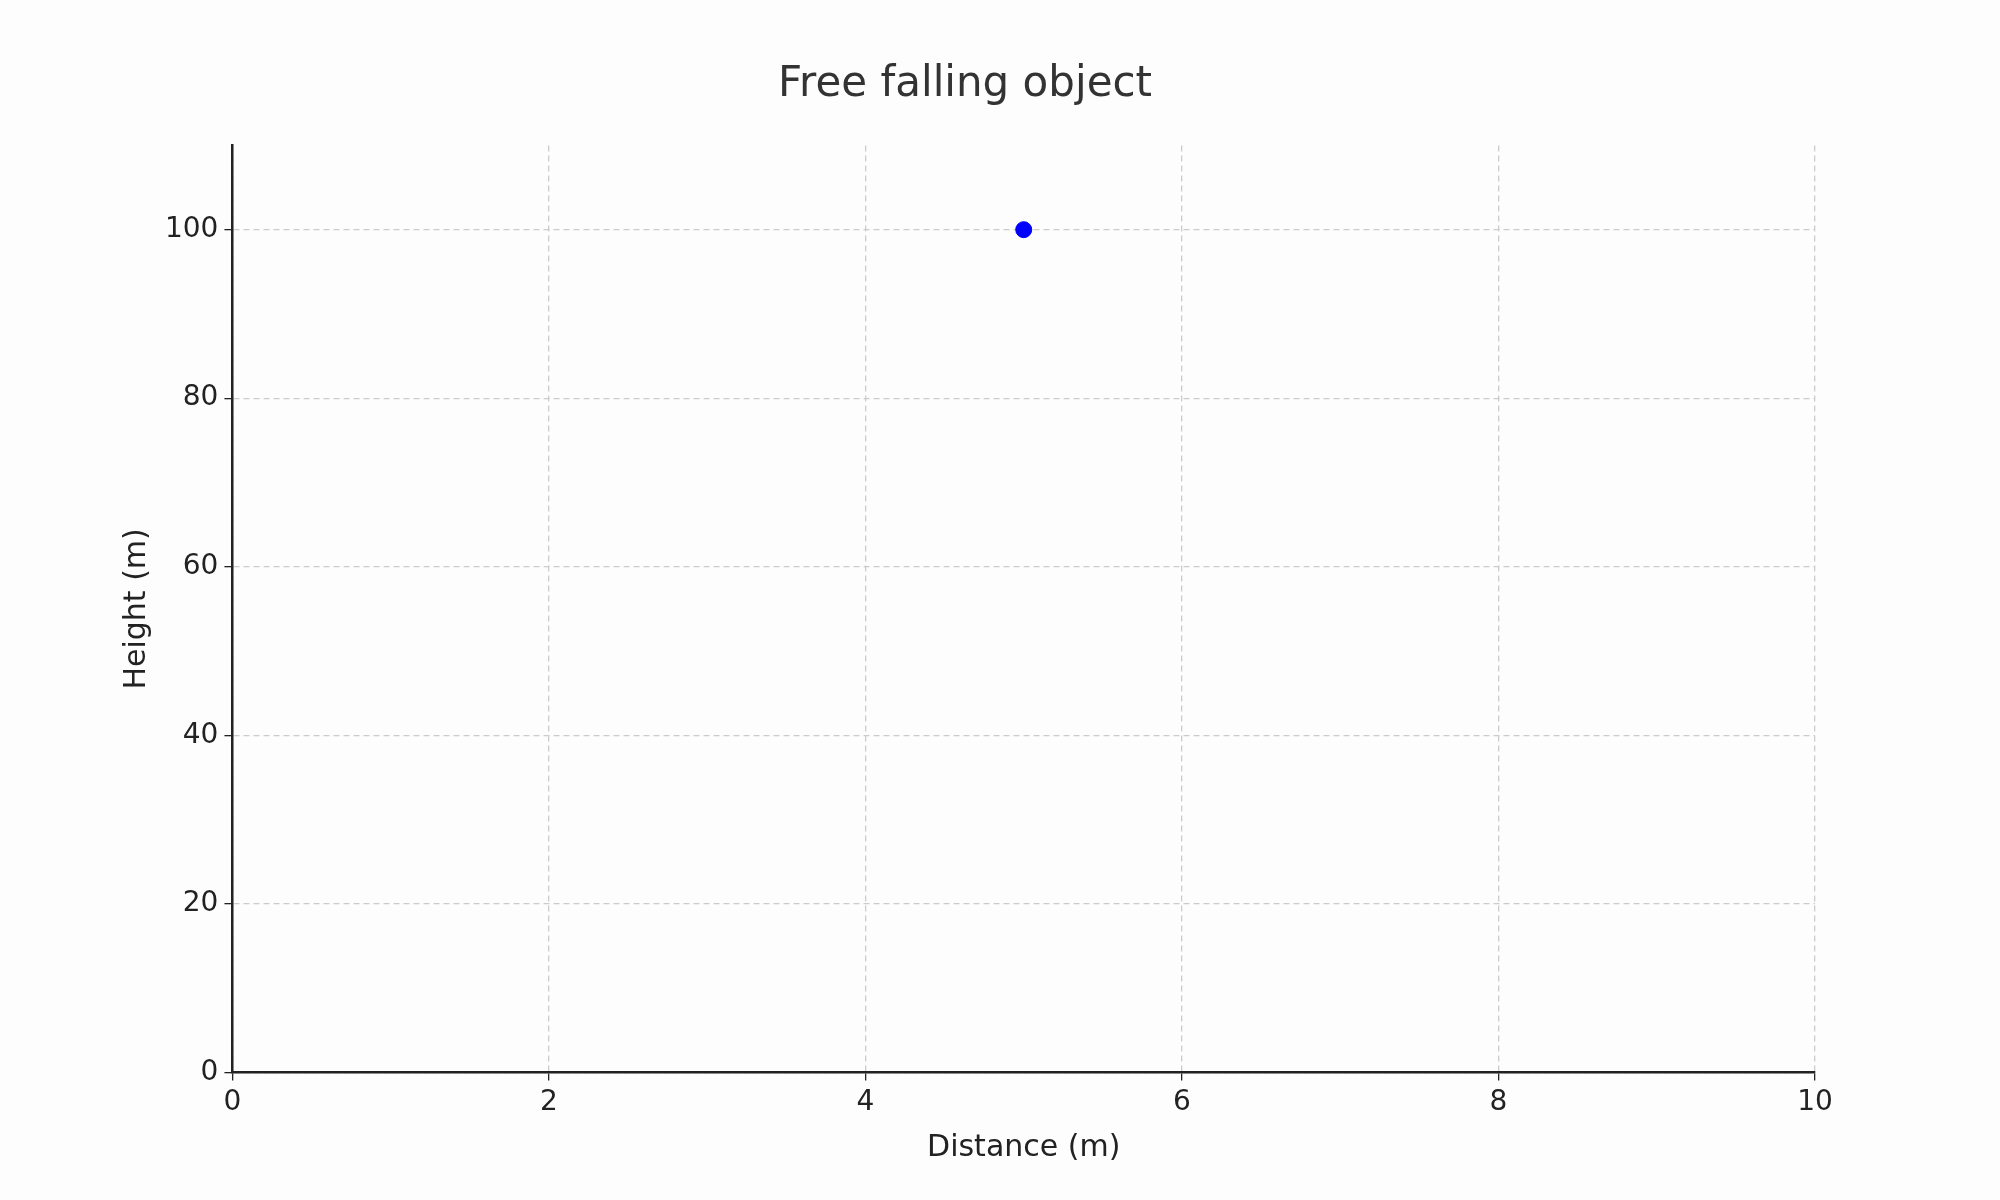 The height and width of the screenshot is (1200, 2000). What do you see at coordinates (200, 396) in the screenshot?
I see `y-tick-label: 80` at bounding box center [200, 396].